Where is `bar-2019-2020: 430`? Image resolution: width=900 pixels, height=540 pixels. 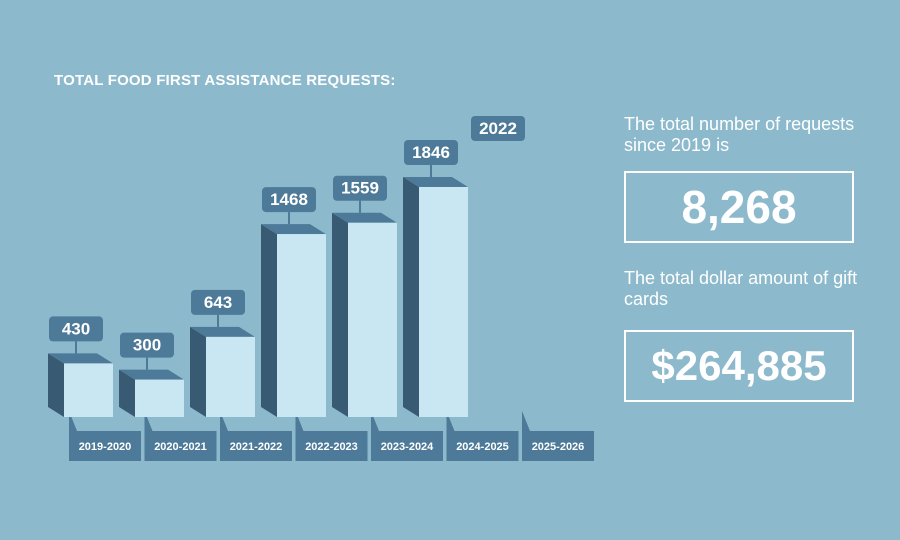 bar-2019-2020: 430 is located at coordinates (80, 366).